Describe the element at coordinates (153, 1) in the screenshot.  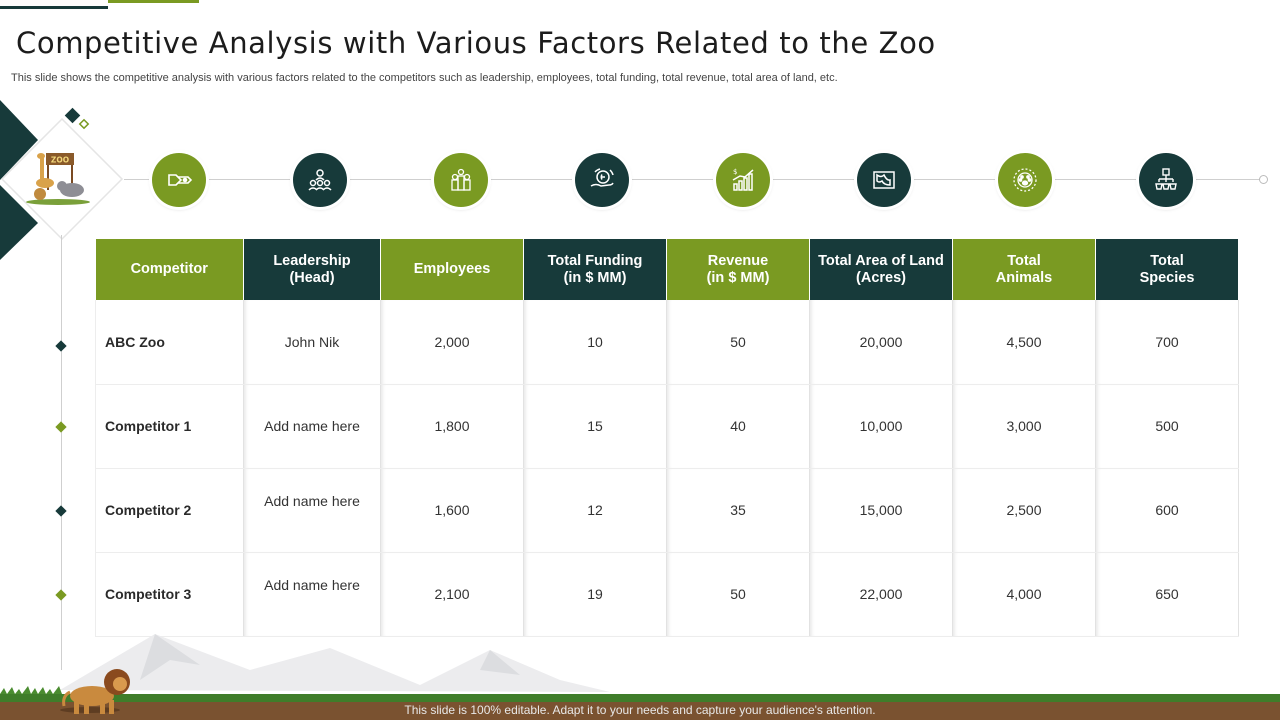
I see `top-accent-green` at that location.